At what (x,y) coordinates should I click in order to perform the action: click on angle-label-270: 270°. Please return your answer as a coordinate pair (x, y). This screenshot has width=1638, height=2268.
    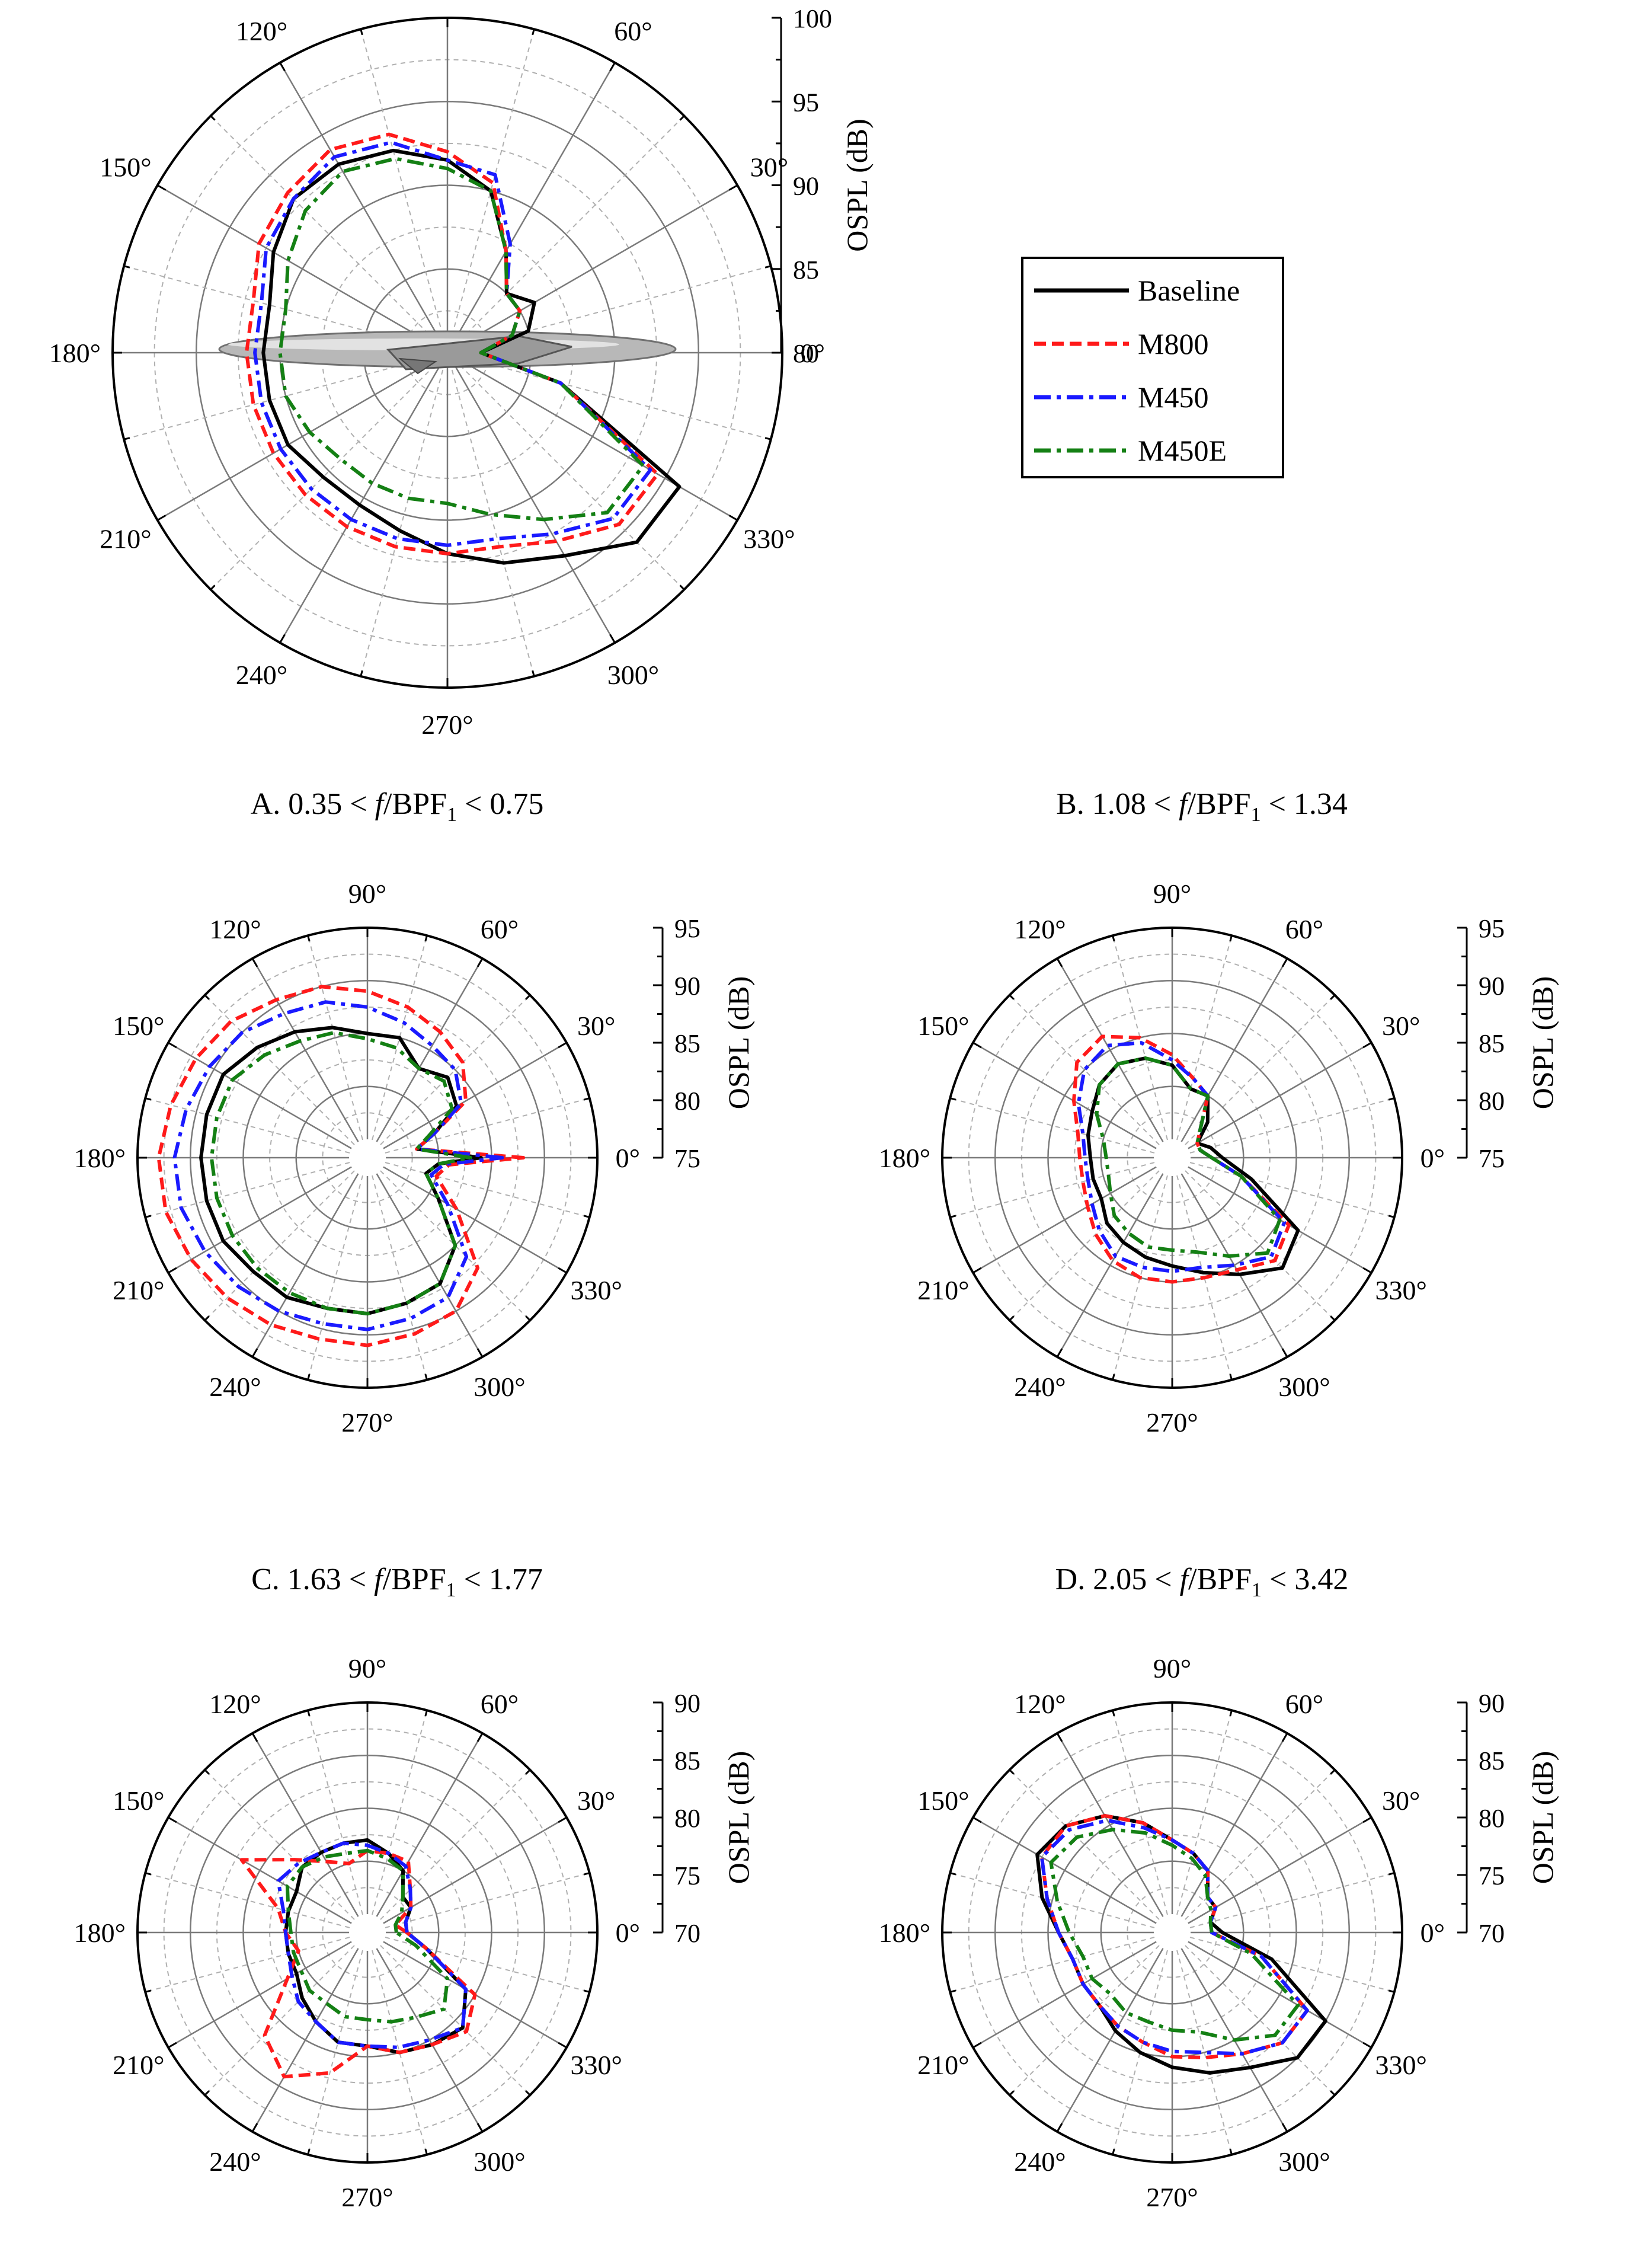
    Looking at the image, I should click on (367, 1422).